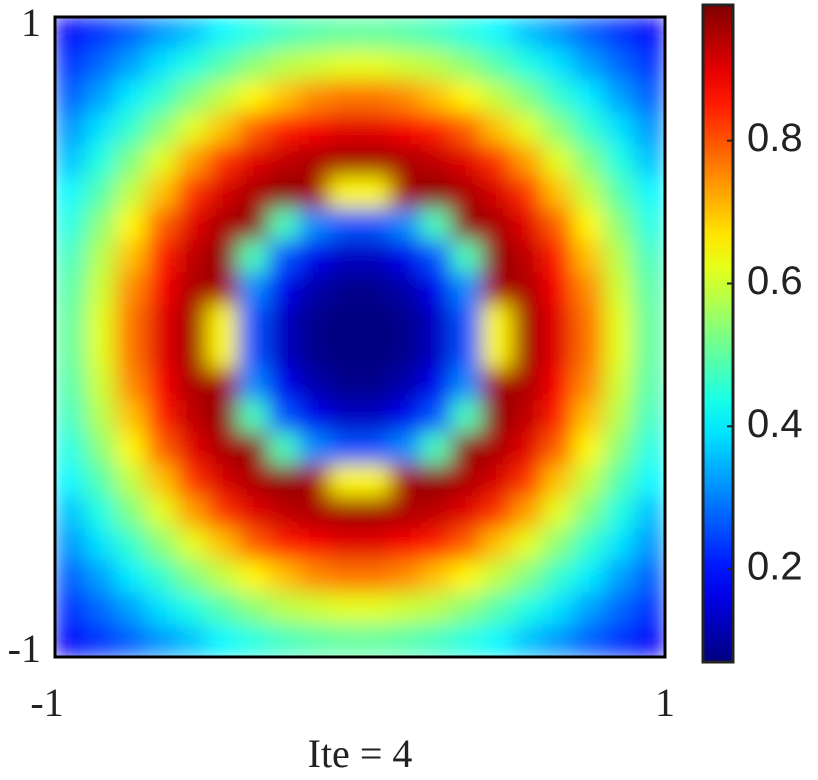 This screenshot has height=780, width=818. What do you see at coordinates (360, 753) in the screenshot?
I see `x-axis-label: Ite = 4` at bounding box center [360, 753].